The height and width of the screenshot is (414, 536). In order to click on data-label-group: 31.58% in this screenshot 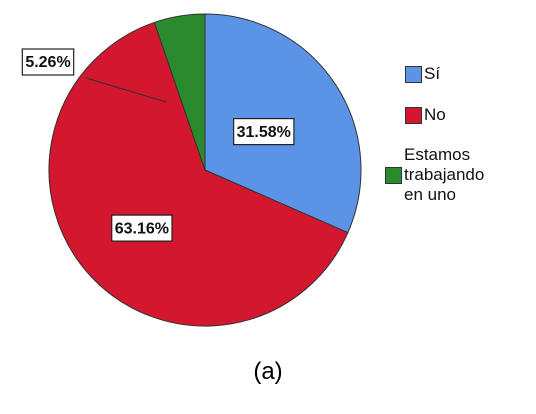, I will do `click(264, 132)`.